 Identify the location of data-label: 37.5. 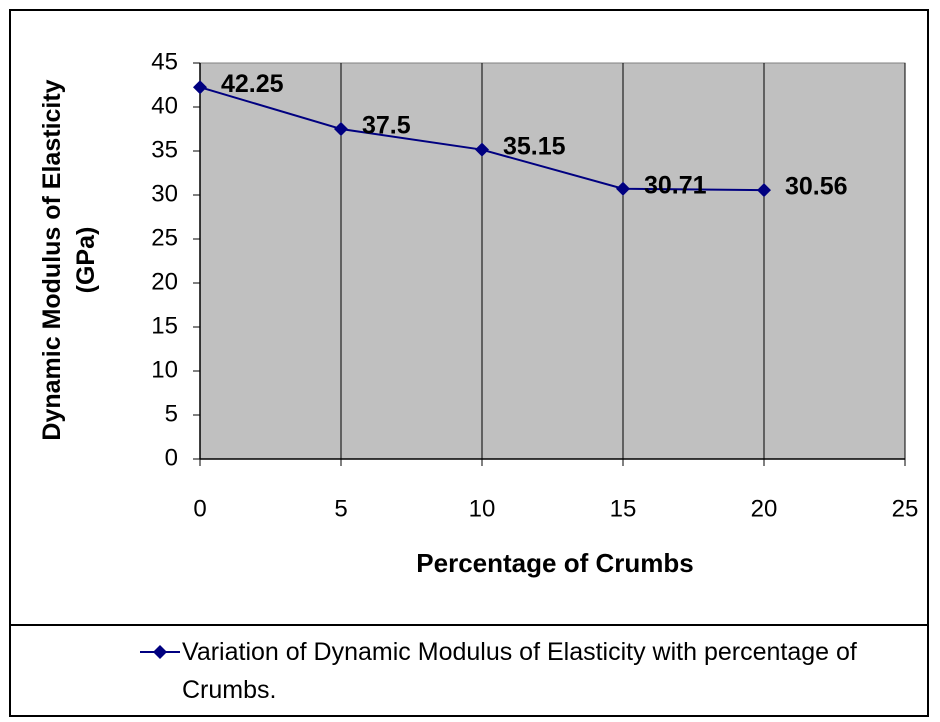
(386, 126).